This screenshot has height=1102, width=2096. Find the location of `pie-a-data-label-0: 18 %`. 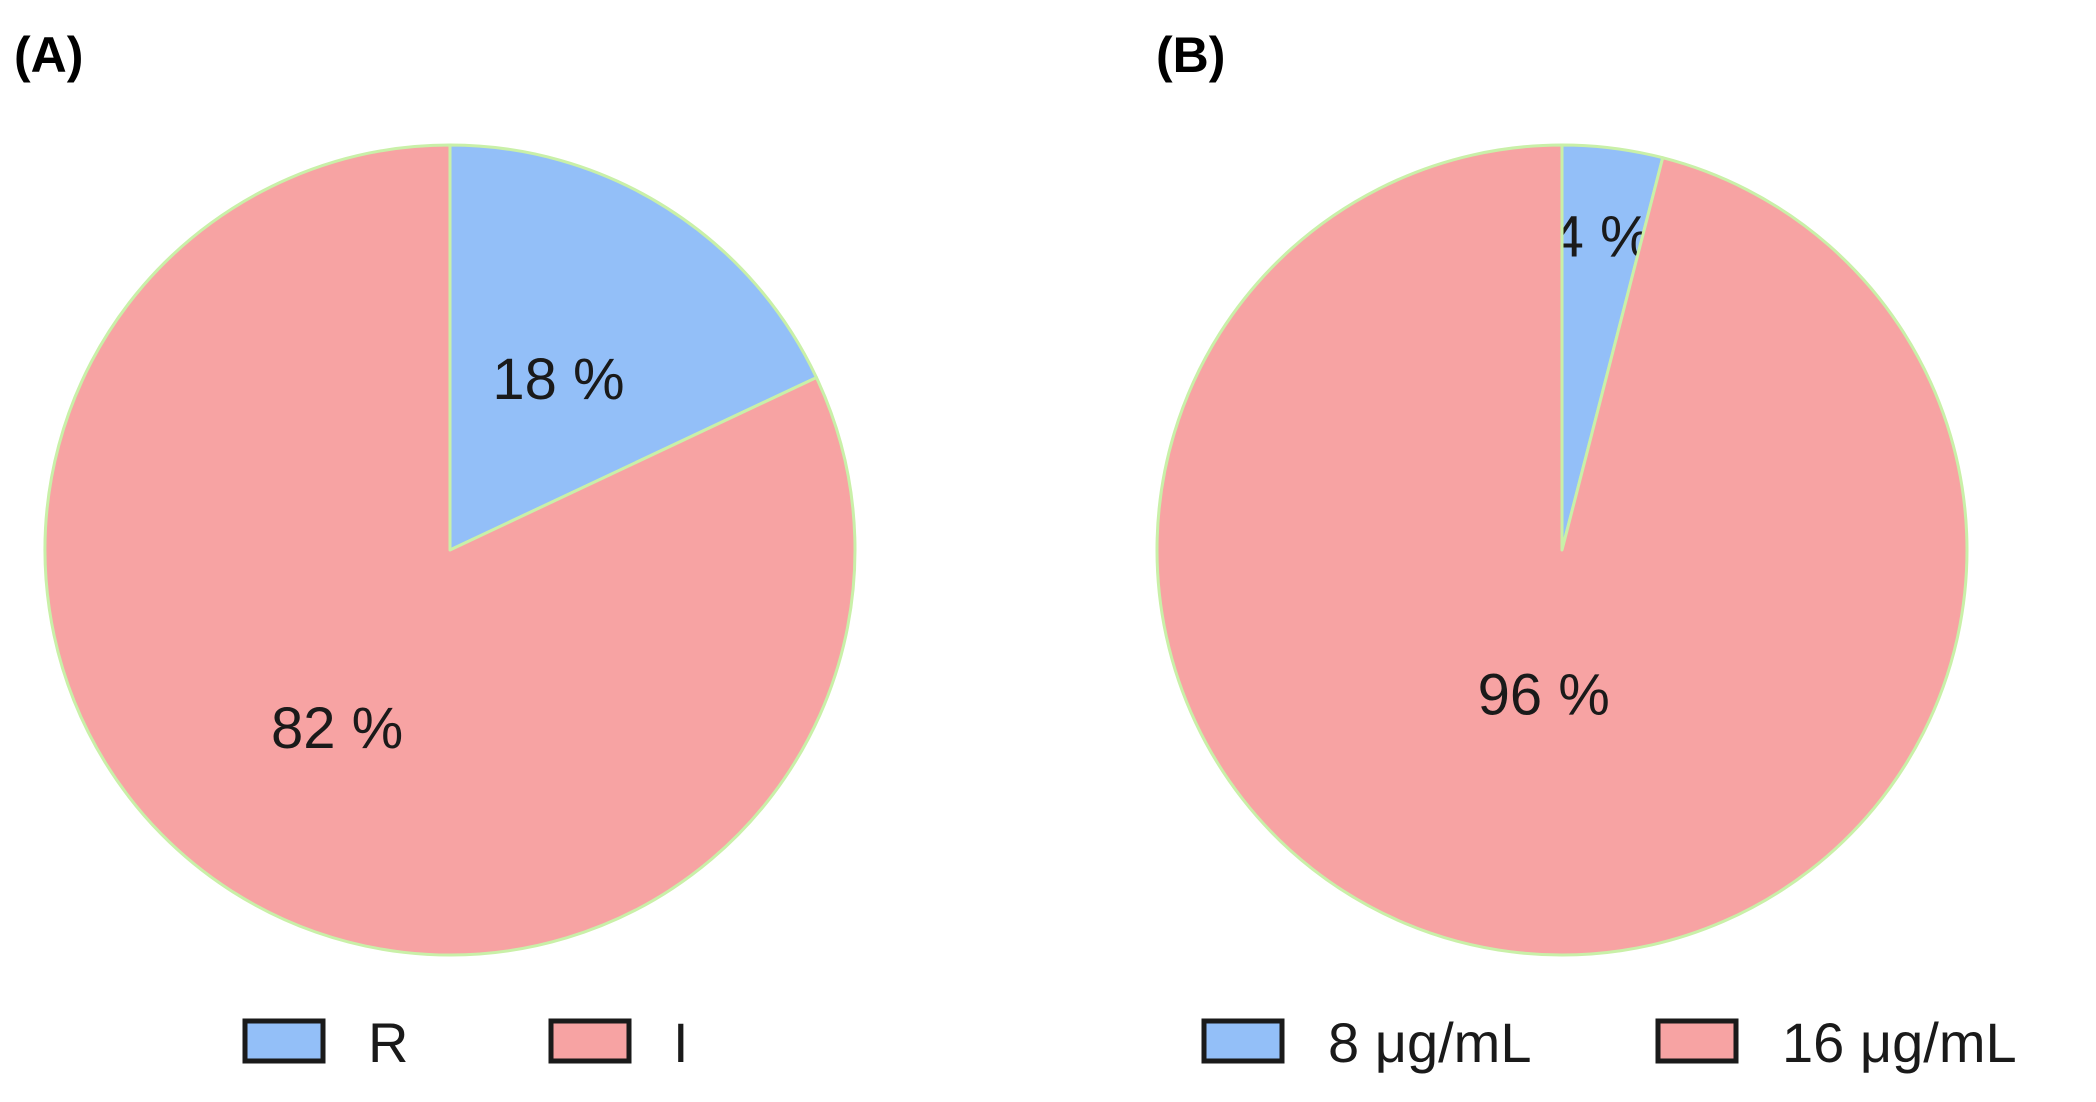

pie-a-data-label-0: 18 % is located at coordinates (558, 379).